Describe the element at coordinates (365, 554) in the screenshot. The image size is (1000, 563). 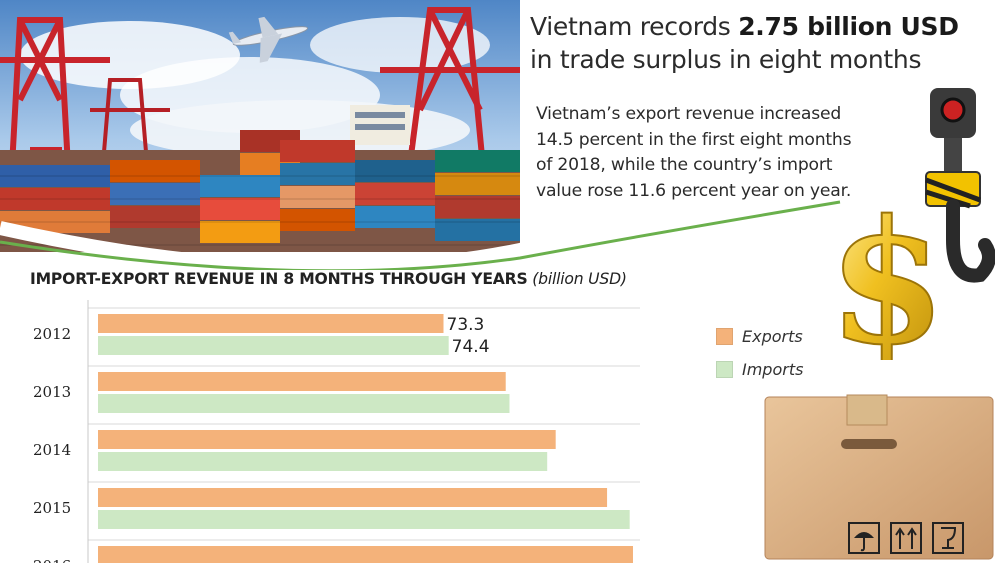
I see `exports-bar-2016` at that location.